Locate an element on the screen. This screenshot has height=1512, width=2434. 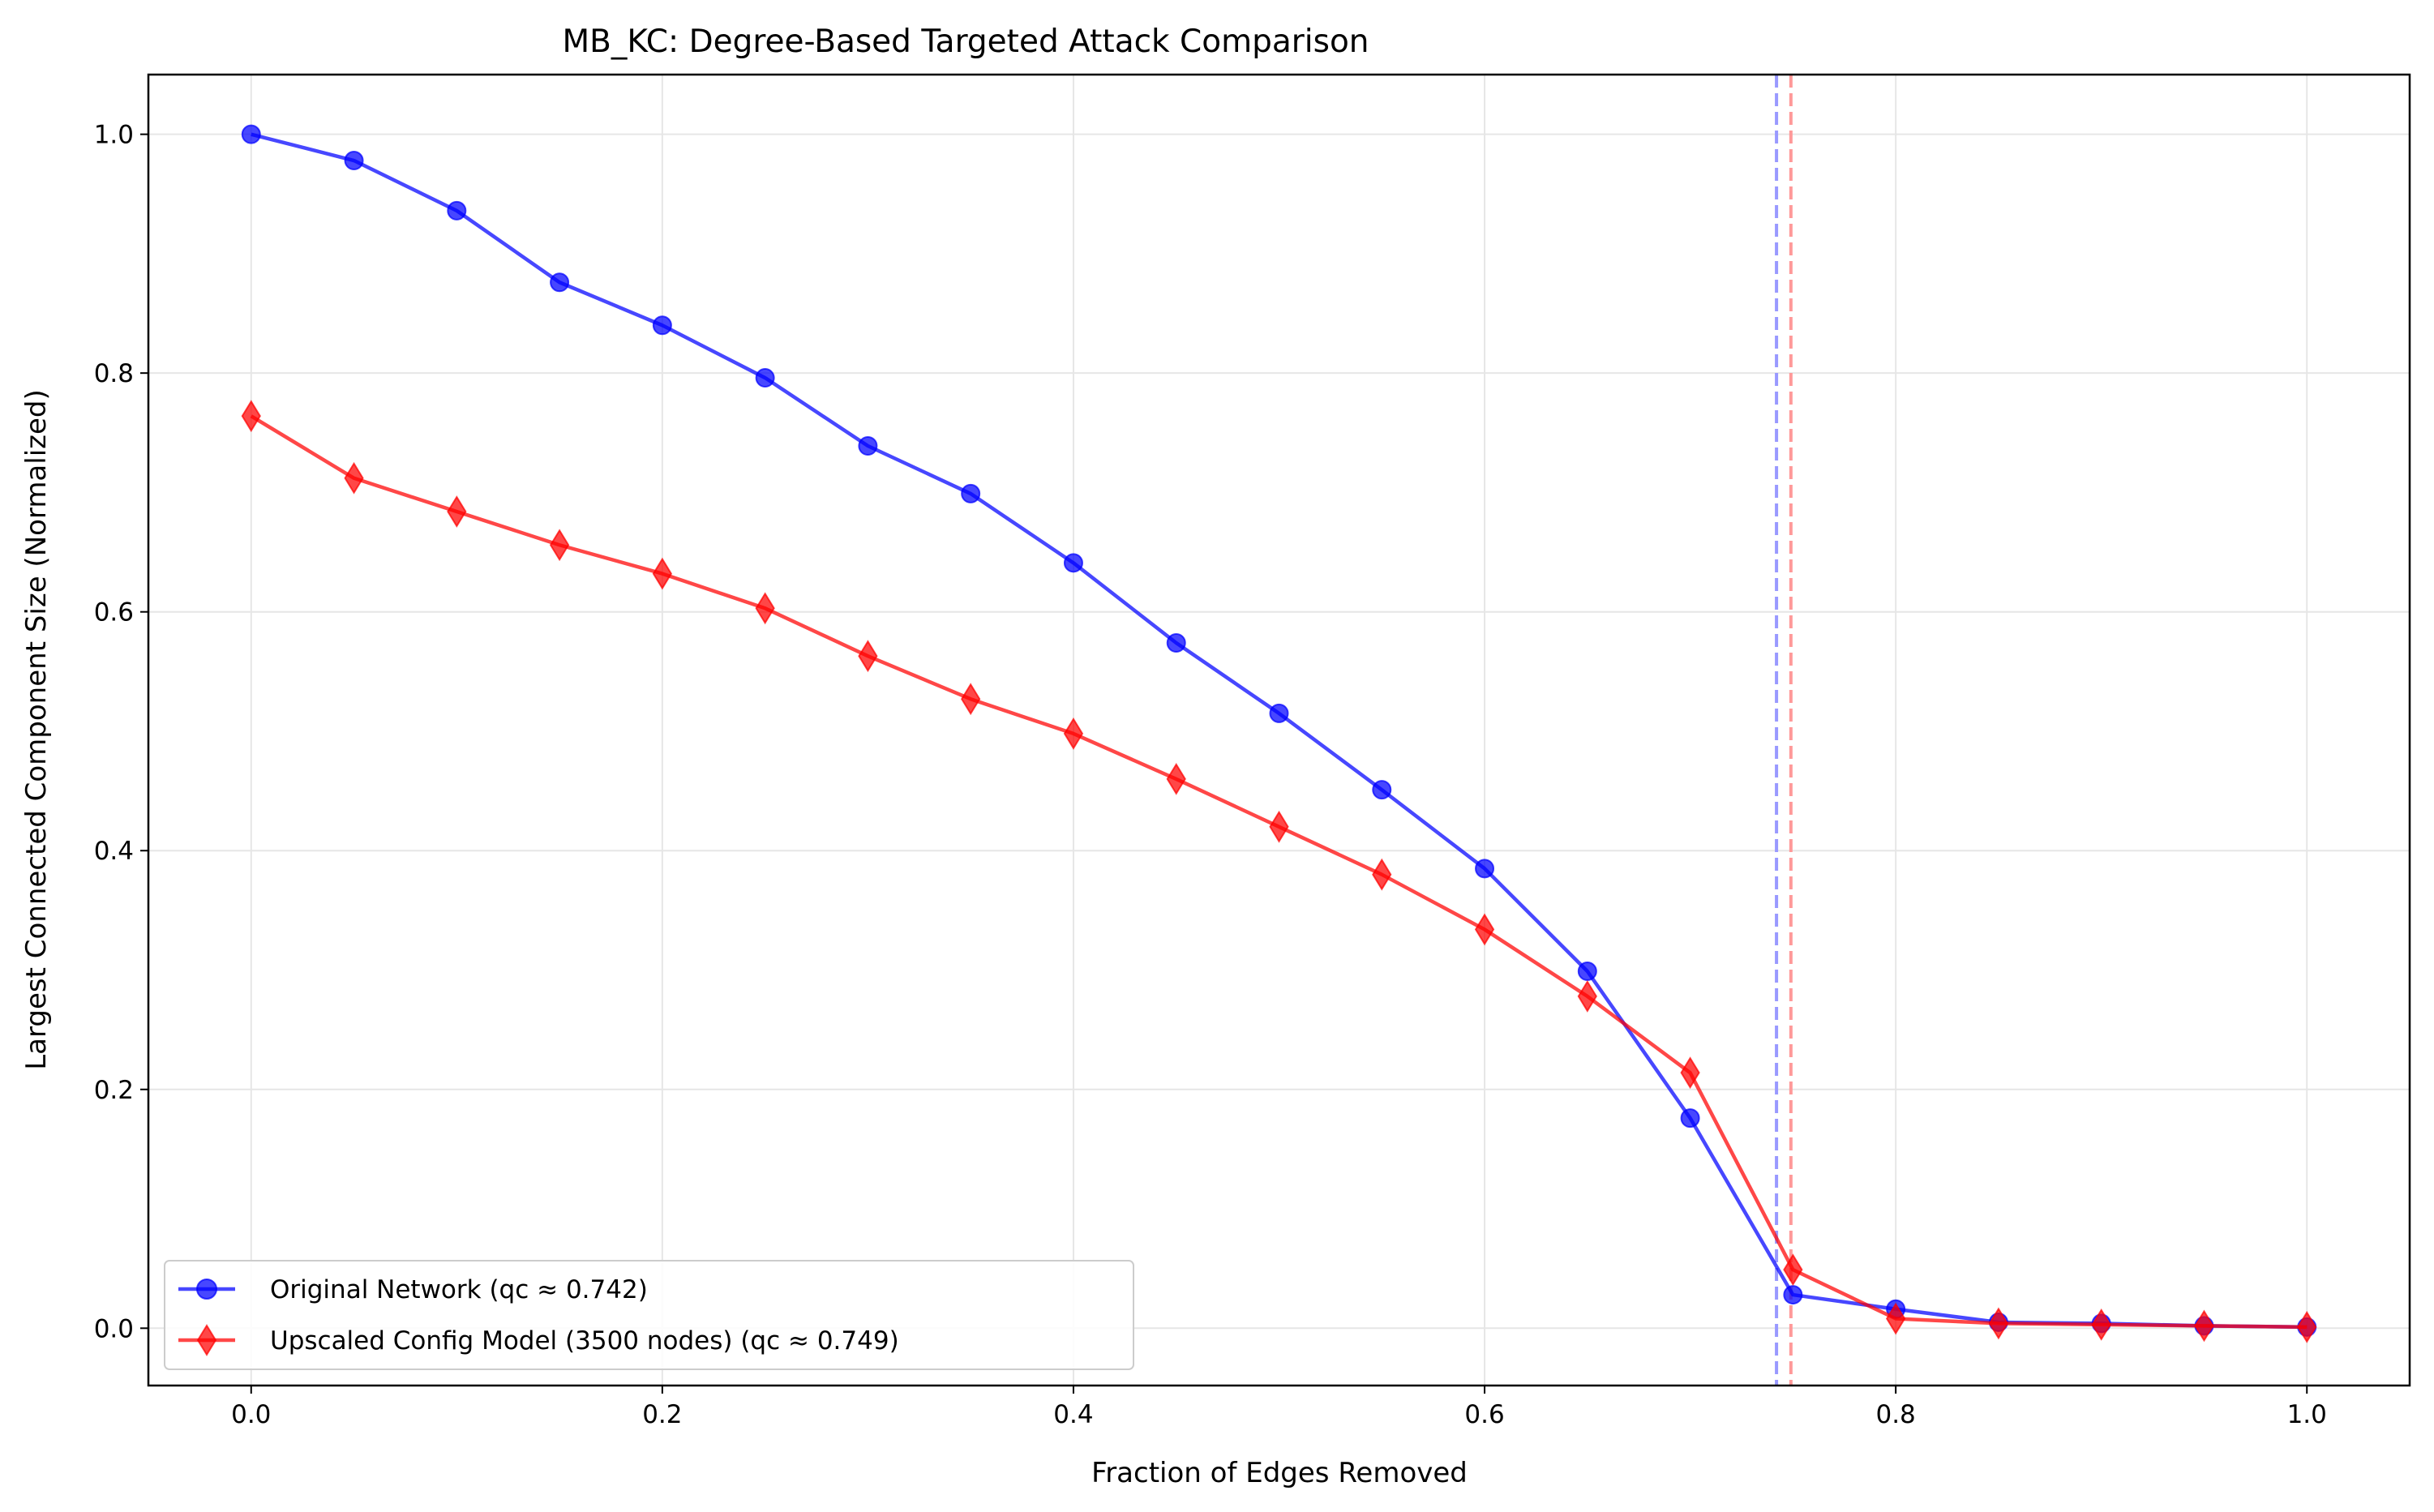
legend-label-0: Original Network (qc ≈ 0.742) is located at coordinates (459, 1289).